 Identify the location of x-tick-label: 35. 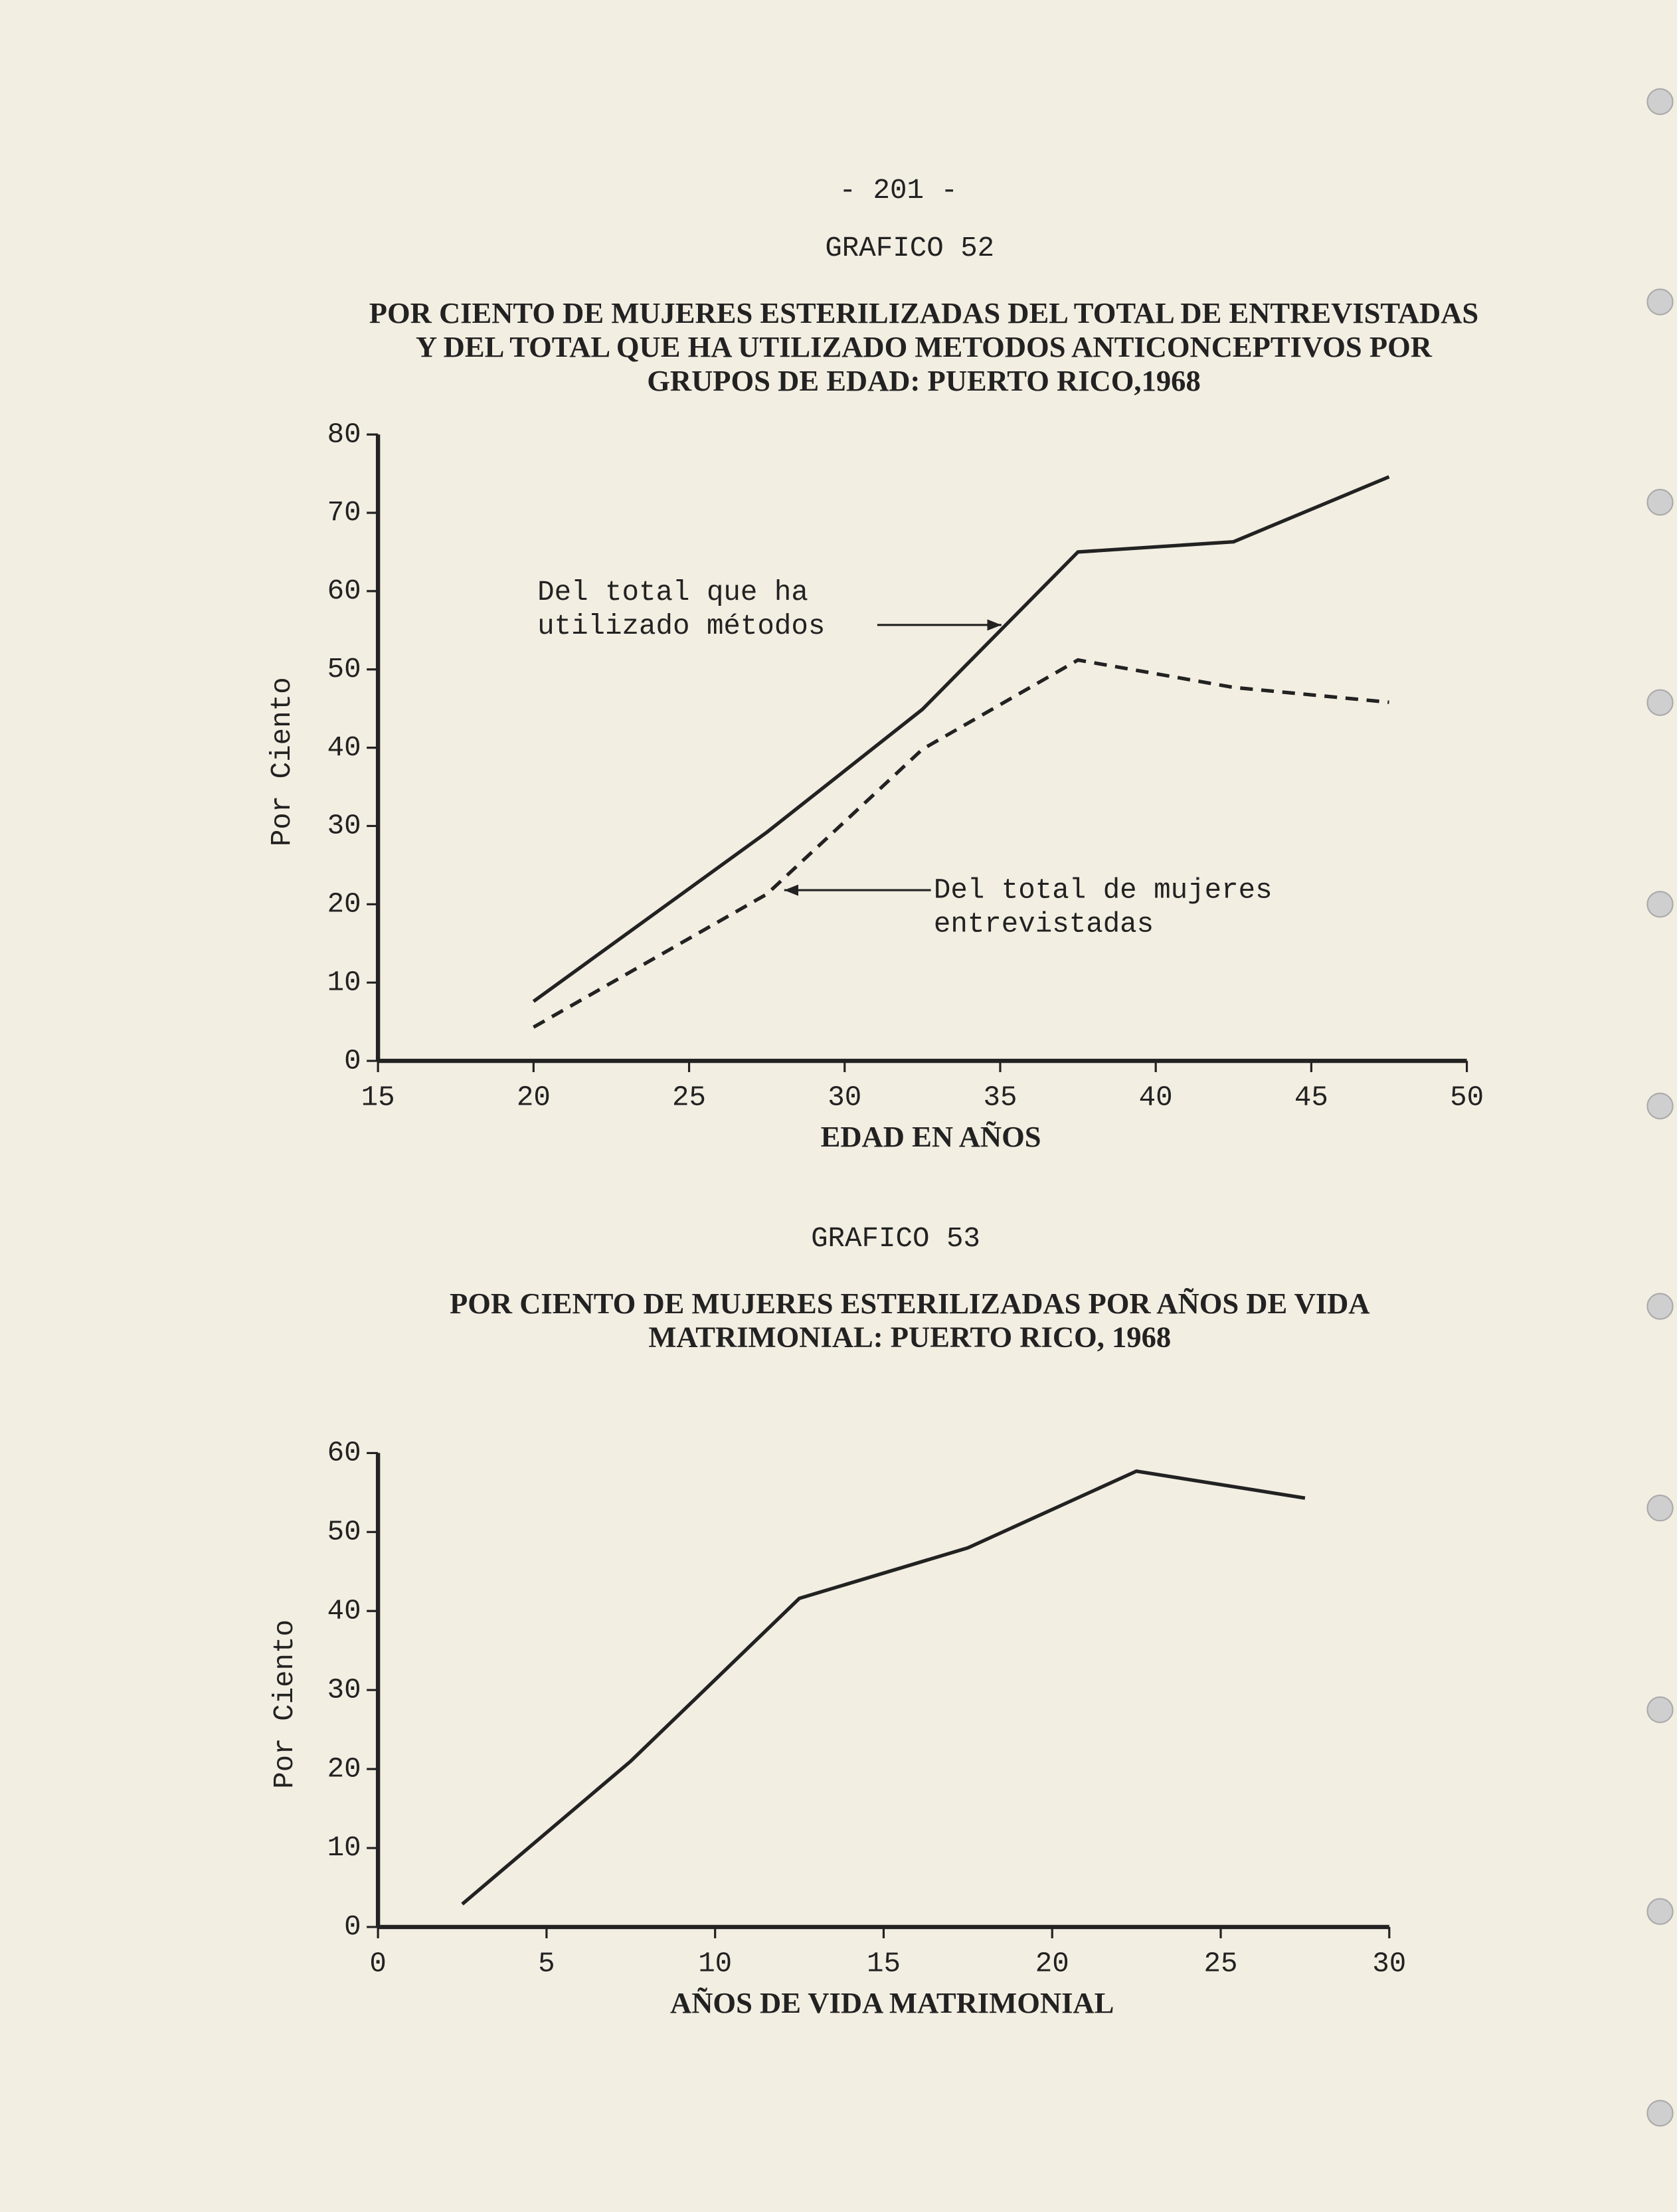
(1000, 1097).